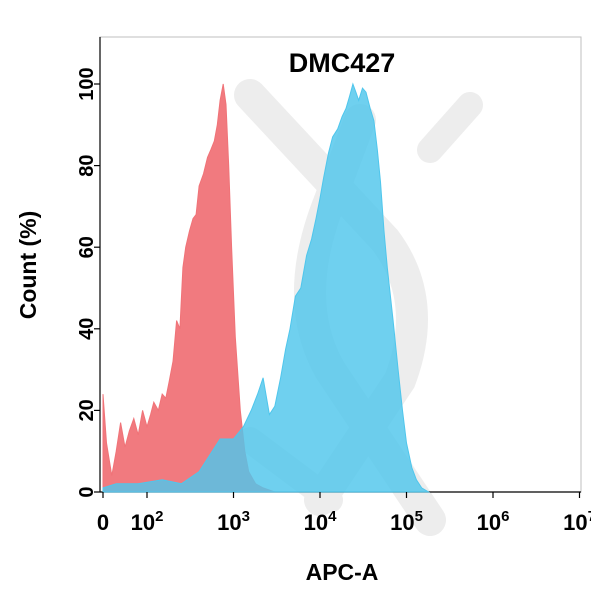  What do you see at coordinates (342, 63) in the screenshot?
I see `chart-title: DMC427` at bounding box center [342, 63].